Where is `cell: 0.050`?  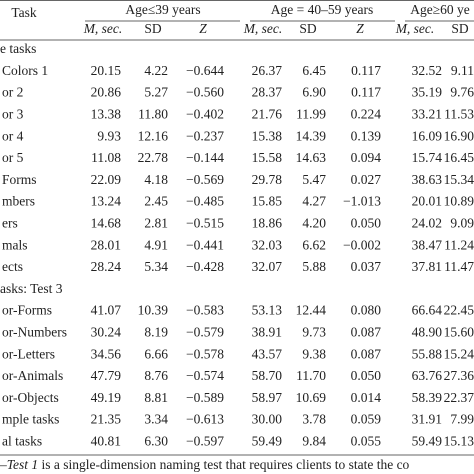
cell: 0.050 is located at coordinates (366, 375).